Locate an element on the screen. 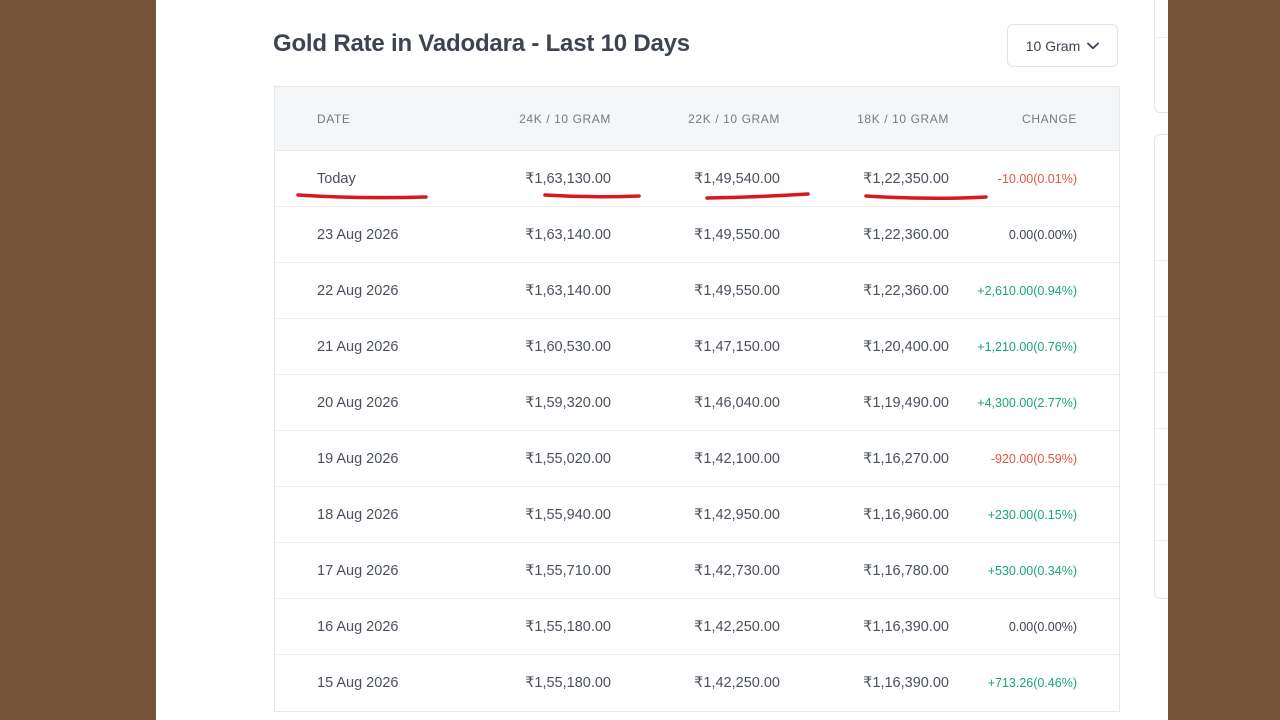  change-cell: +1,210.00(0.76%) is located at coordinates (1027, 346).